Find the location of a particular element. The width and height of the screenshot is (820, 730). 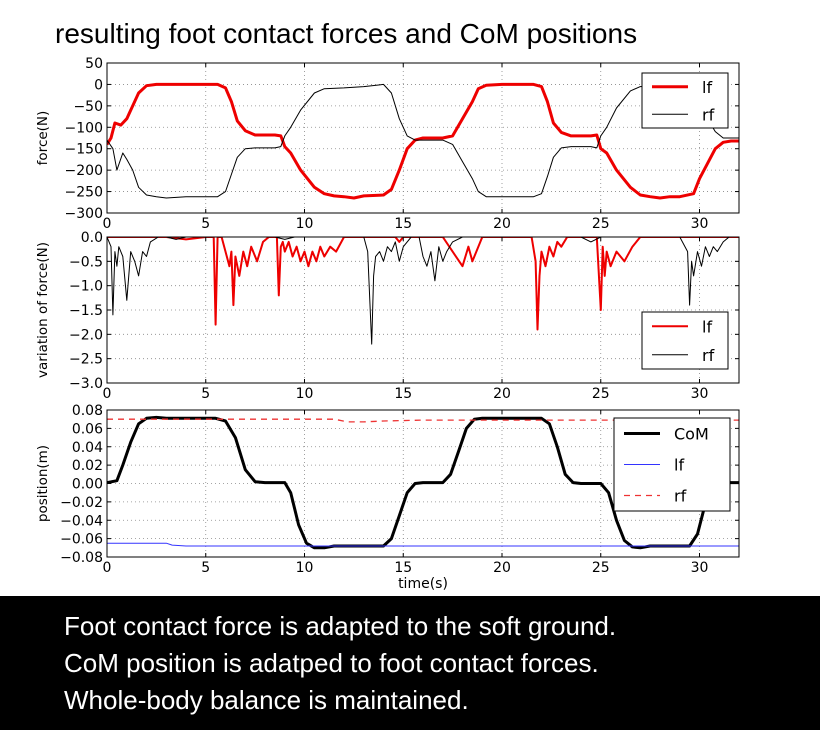

y-tick-label: 0.02 is located at coordinates (87, 466).